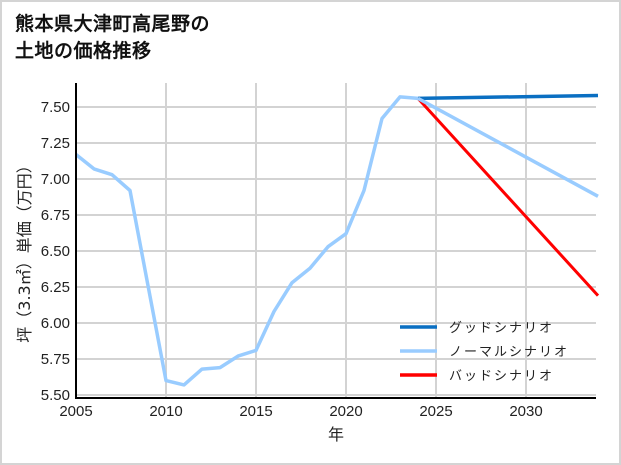  What do you see at coordinates (55, 287) in the screenshot?
I see `y-tick-label: 6.25` at bounding box center [55, 287].